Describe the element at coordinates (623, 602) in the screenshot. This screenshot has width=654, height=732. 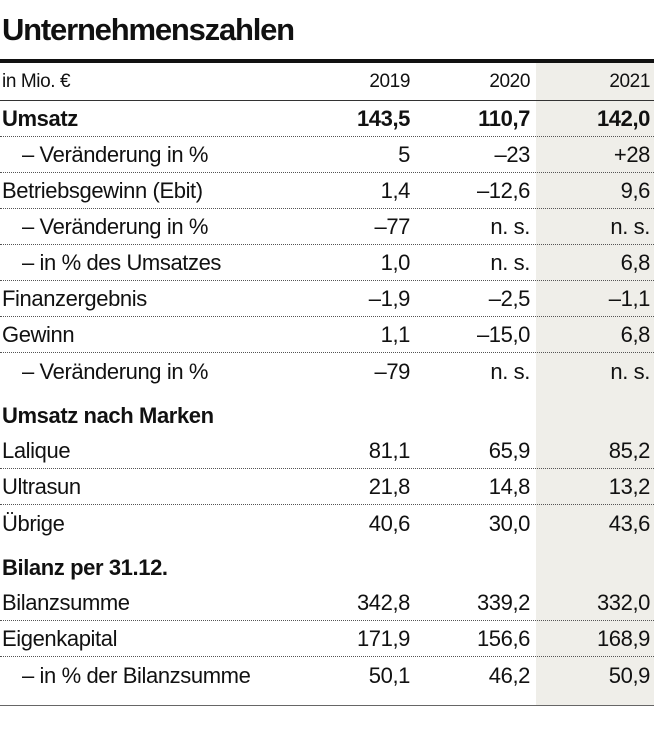
I see `cell-value: 332,0` at that location.